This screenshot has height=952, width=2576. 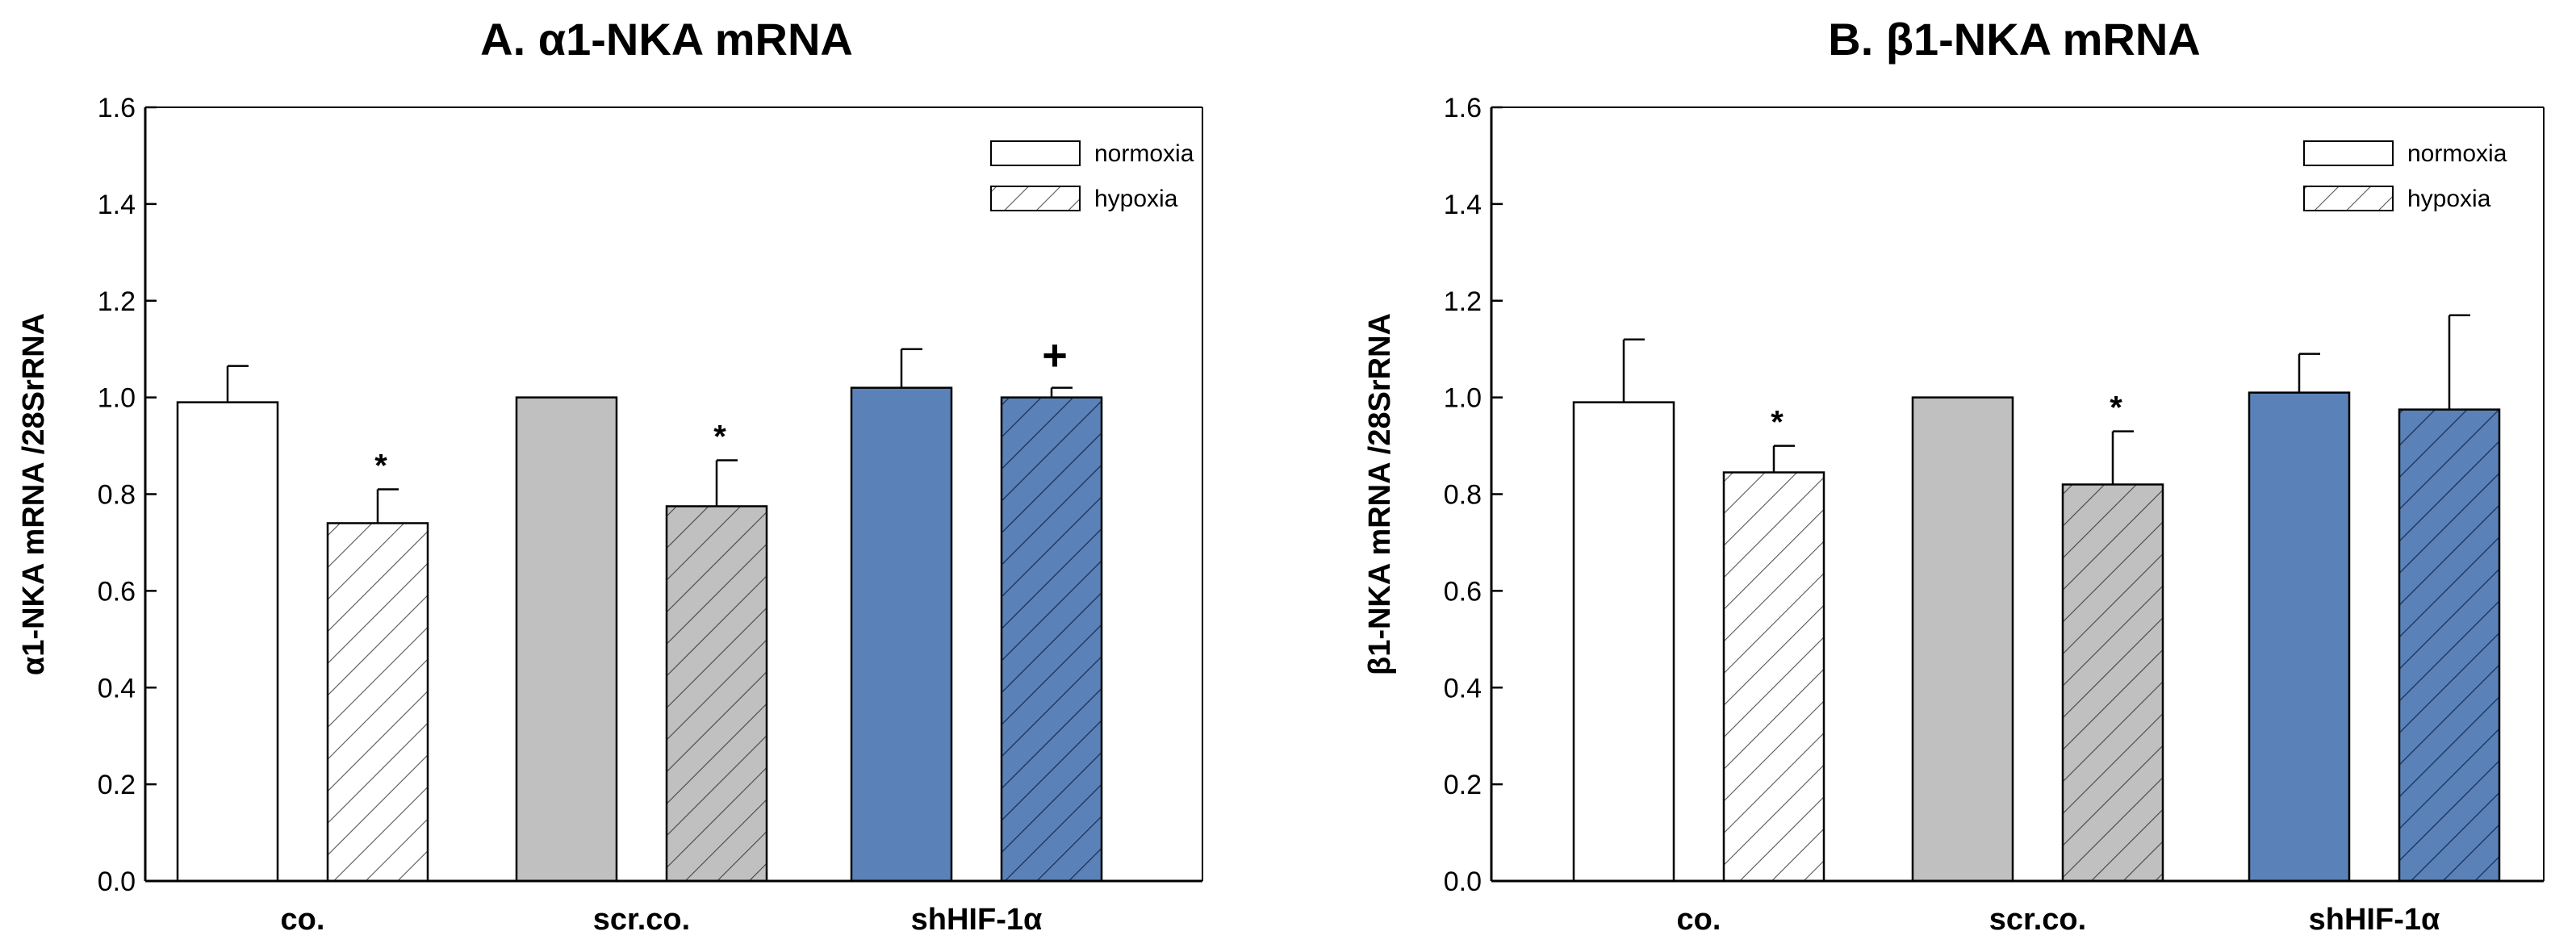 What do you see at coordinates (1055, 356) in the screenshot?
I see `significance-marker: +` at bounding box center [1055, 356].